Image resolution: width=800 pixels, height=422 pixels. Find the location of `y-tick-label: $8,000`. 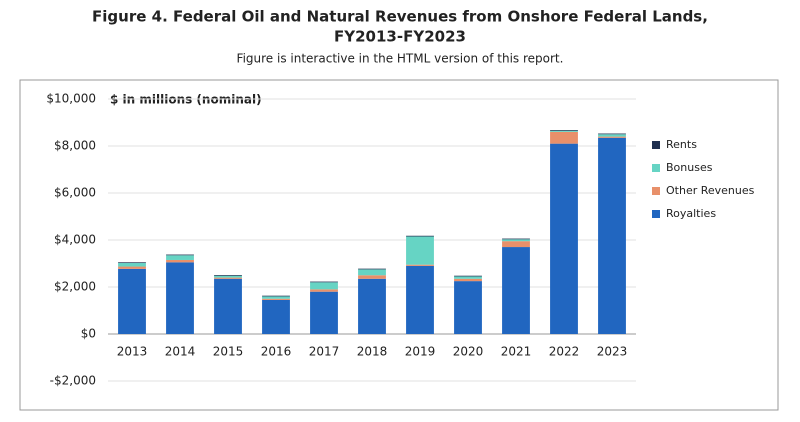

y-tick-label: $8,000 is located at coordinates (75, 146).